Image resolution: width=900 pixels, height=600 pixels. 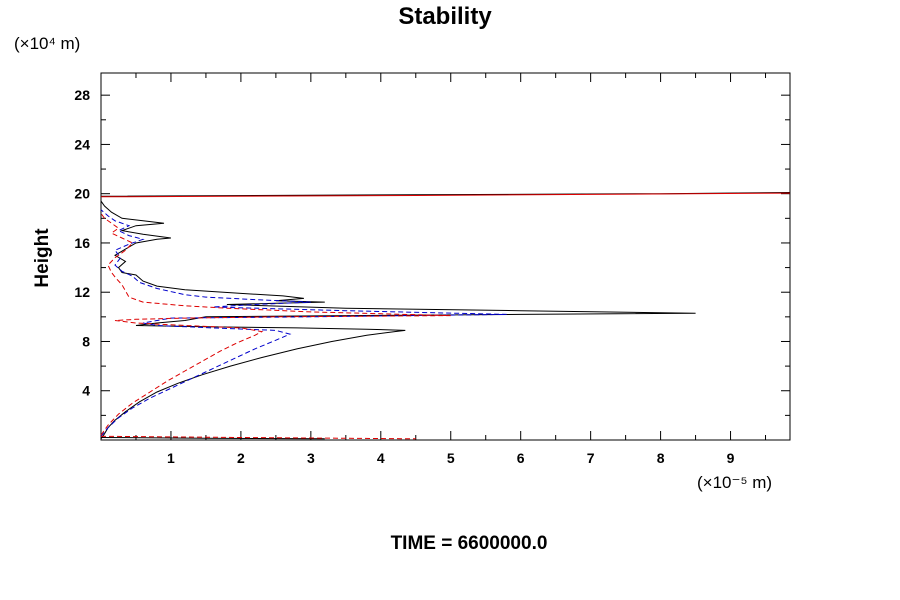 I want to click on y-tick-label: 20, so click(x=82, y=194).